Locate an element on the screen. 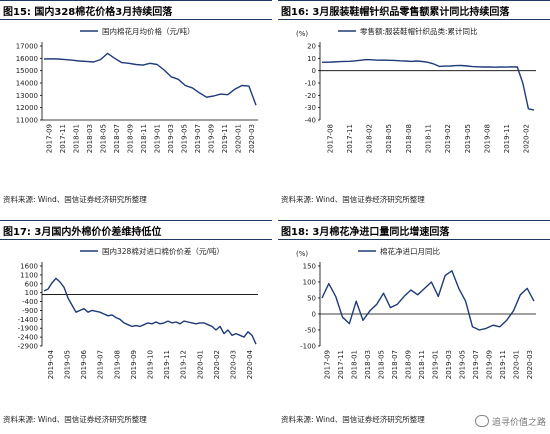 Image resolution: width=550 pixels, height=434 pixels. chart-title-bar: 图17: 3月国内外棉价价差维持低位 is located at coordinates (136, 230).